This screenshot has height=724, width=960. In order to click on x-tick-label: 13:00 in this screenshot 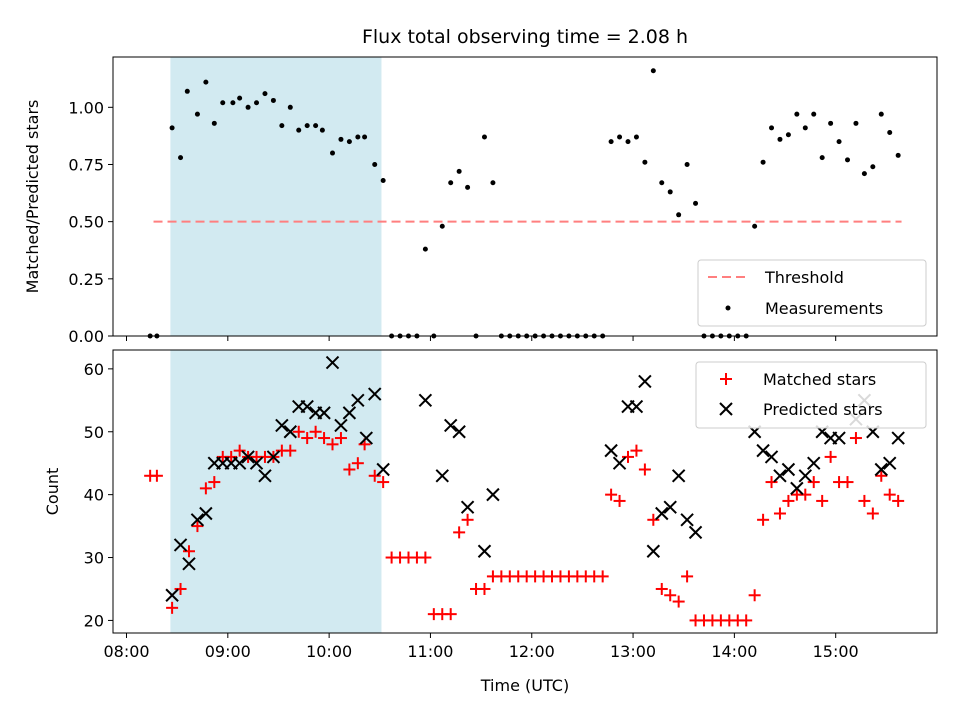, I will do `click(633, 651)`.